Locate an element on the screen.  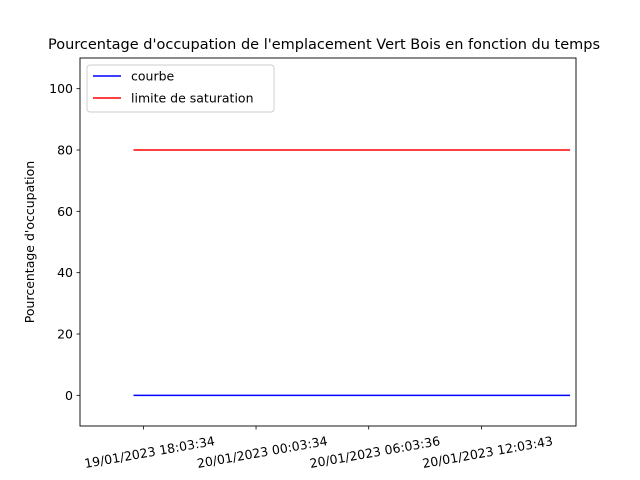
y-tick-label: 40 is located at coordinates (65, 272).